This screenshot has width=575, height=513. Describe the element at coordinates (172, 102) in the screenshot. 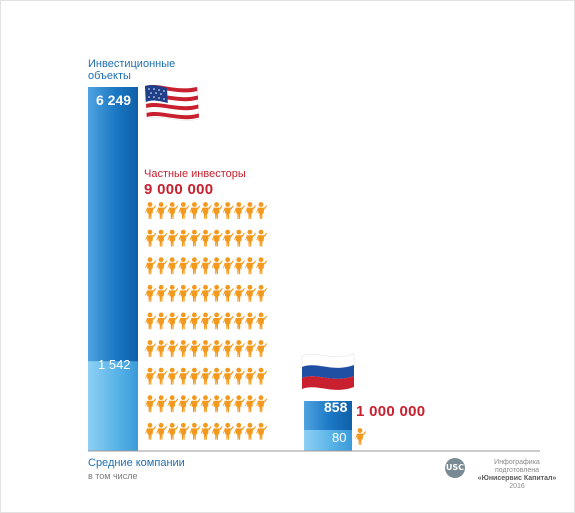

I see `usa-flag-icon` at that location.